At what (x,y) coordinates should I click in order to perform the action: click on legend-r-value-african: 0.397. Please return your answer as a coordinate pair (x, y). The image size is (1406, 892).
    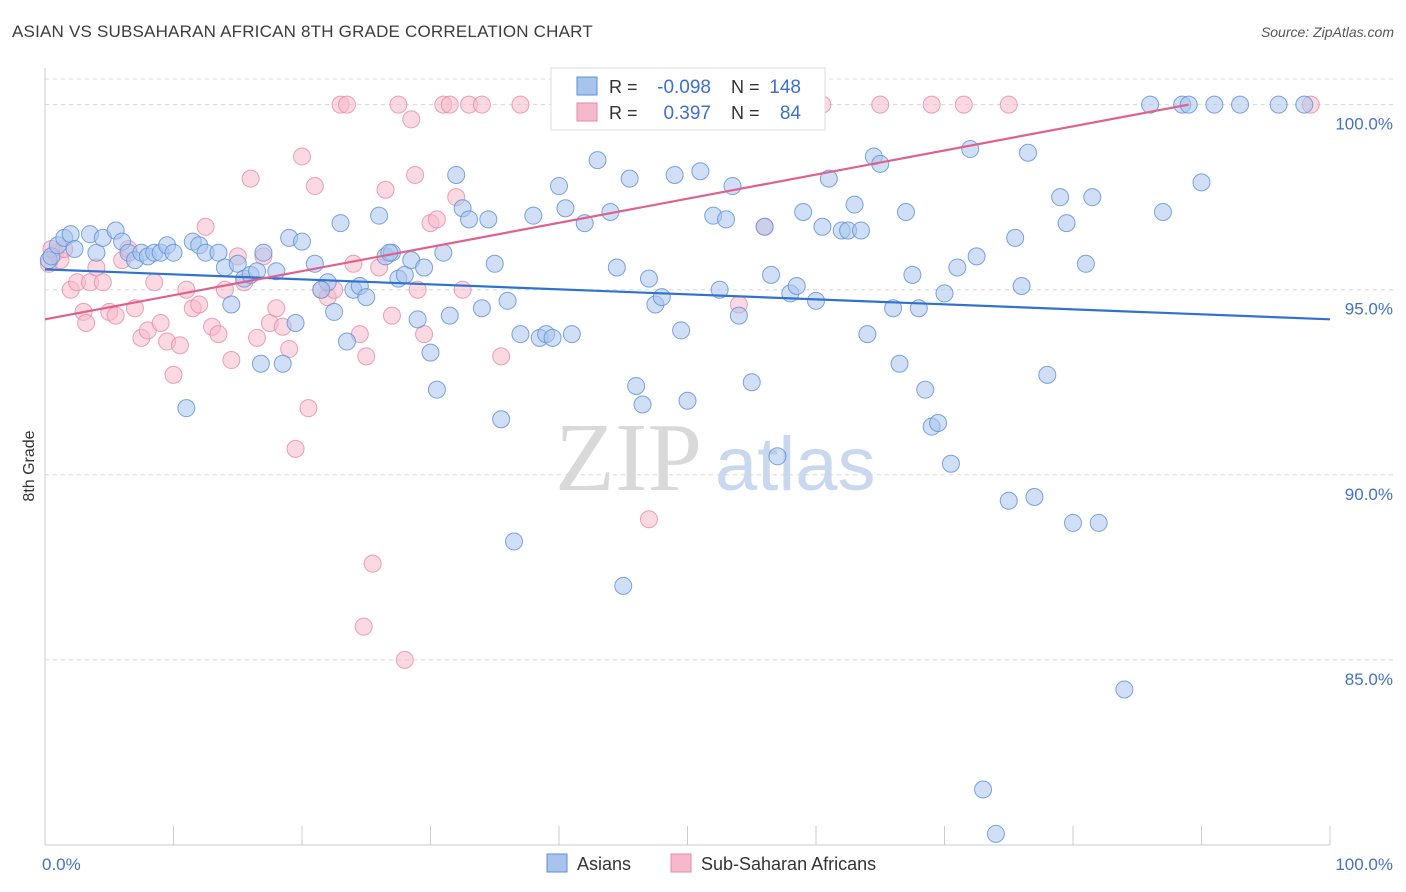
    Looking at the image, I should click on (687, 113).